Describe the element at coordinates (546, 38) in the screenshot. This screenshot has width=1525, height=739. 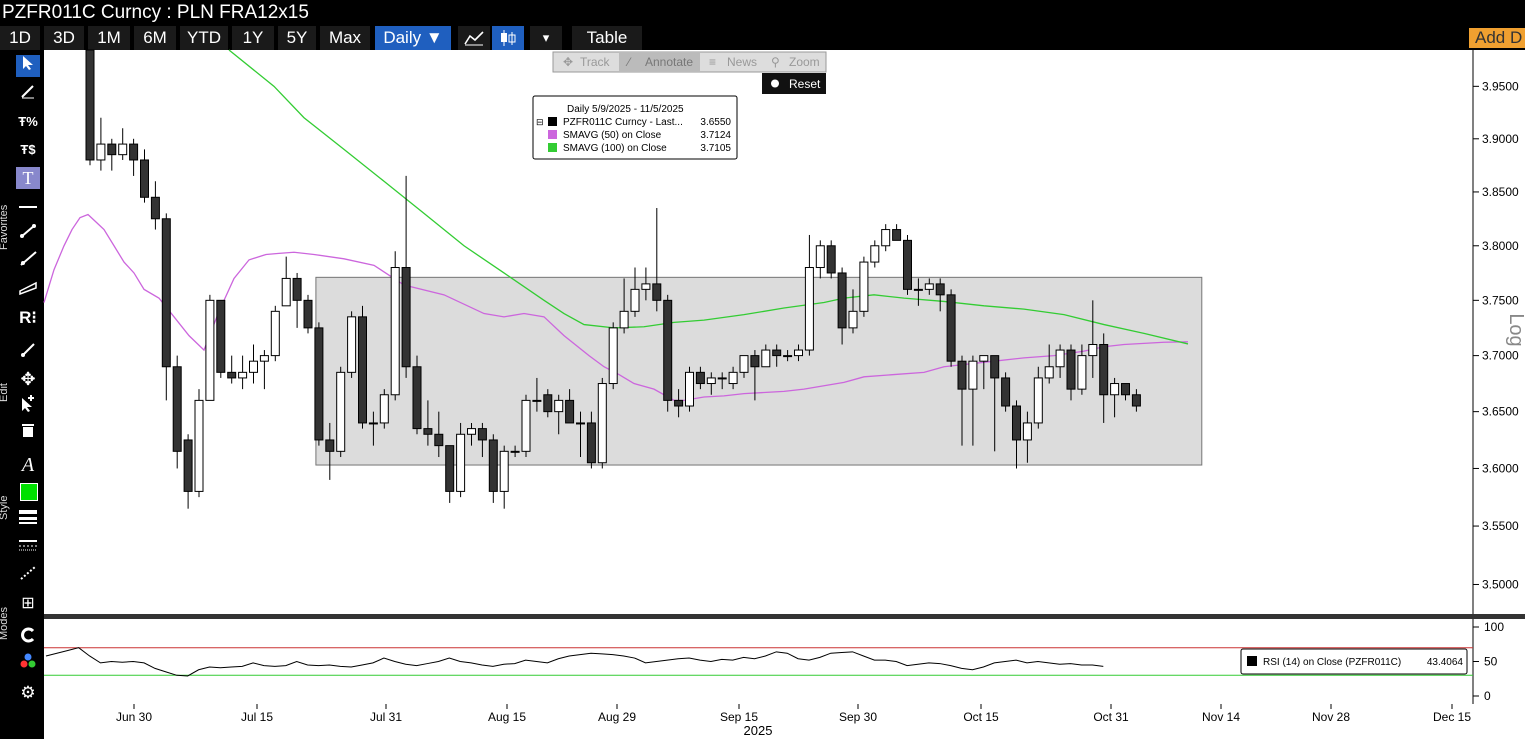
I see `chart-options-dropdown: ▾` at that location.